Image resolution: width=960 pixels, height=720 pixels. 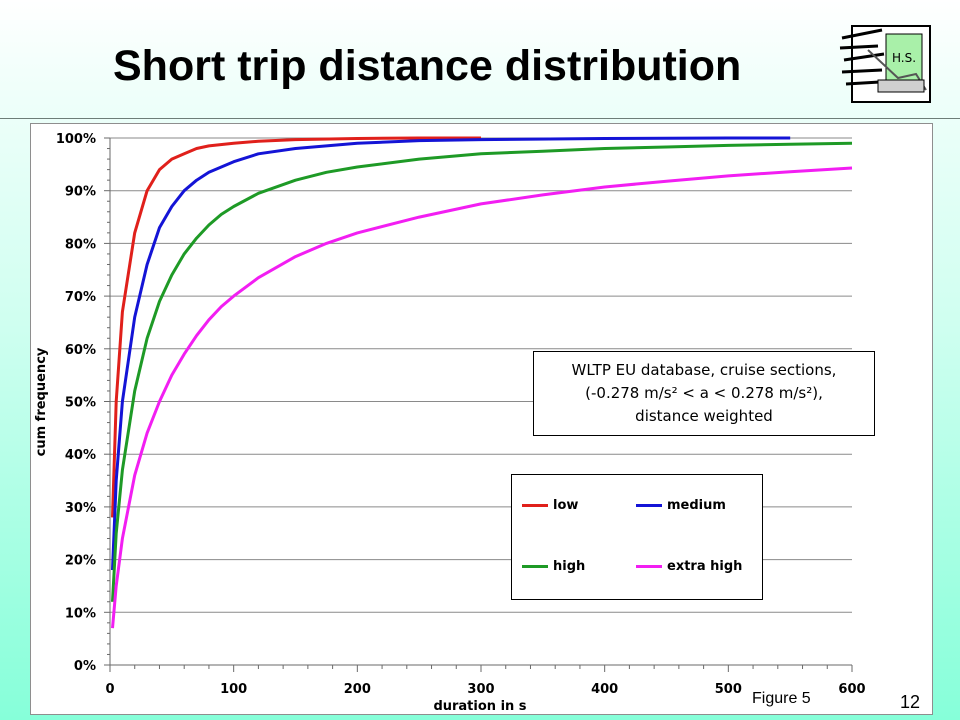 I want to click on annotation-line-2: (-0.278 m/s² < a < 0.278 m/s²),, so click(x=704, y=393).